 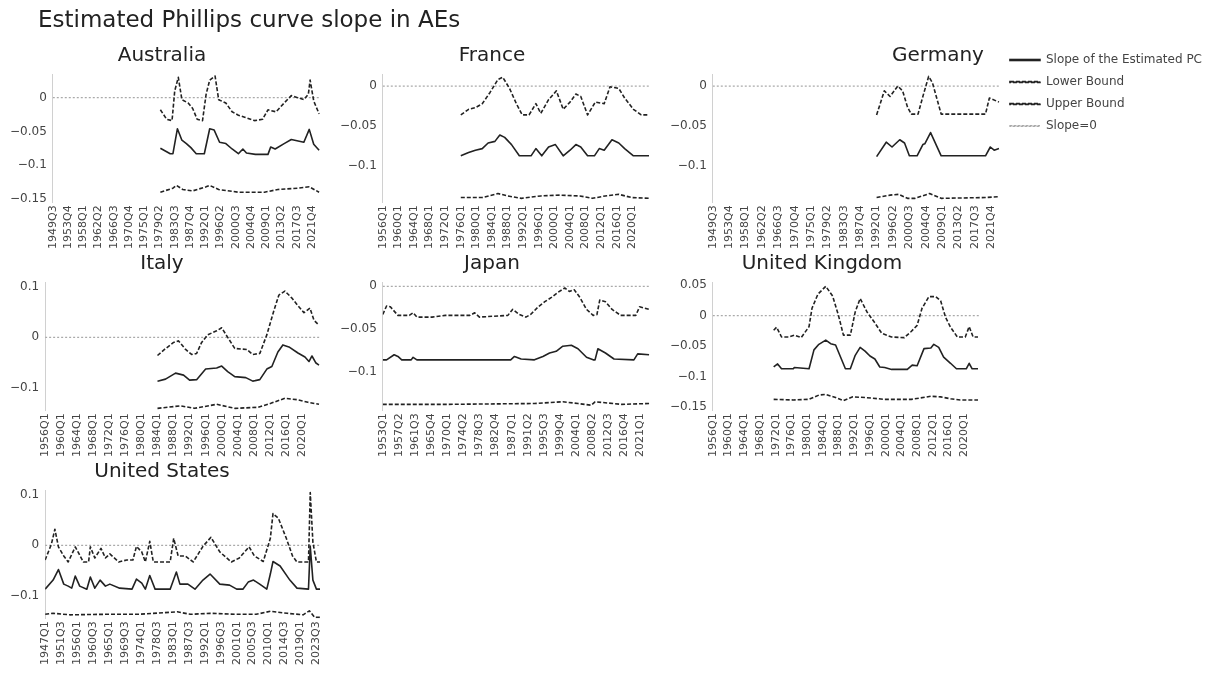 What do you see at coordinates (162, 262) in the screenshot?
I see `chart-title: Italy` at bounding box center [162, 262].